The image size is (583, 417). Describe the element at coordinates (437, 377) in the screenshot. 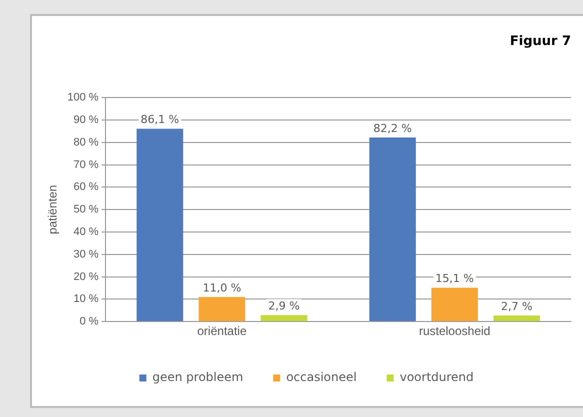

I see `legend-label: voortdurend` at that location.